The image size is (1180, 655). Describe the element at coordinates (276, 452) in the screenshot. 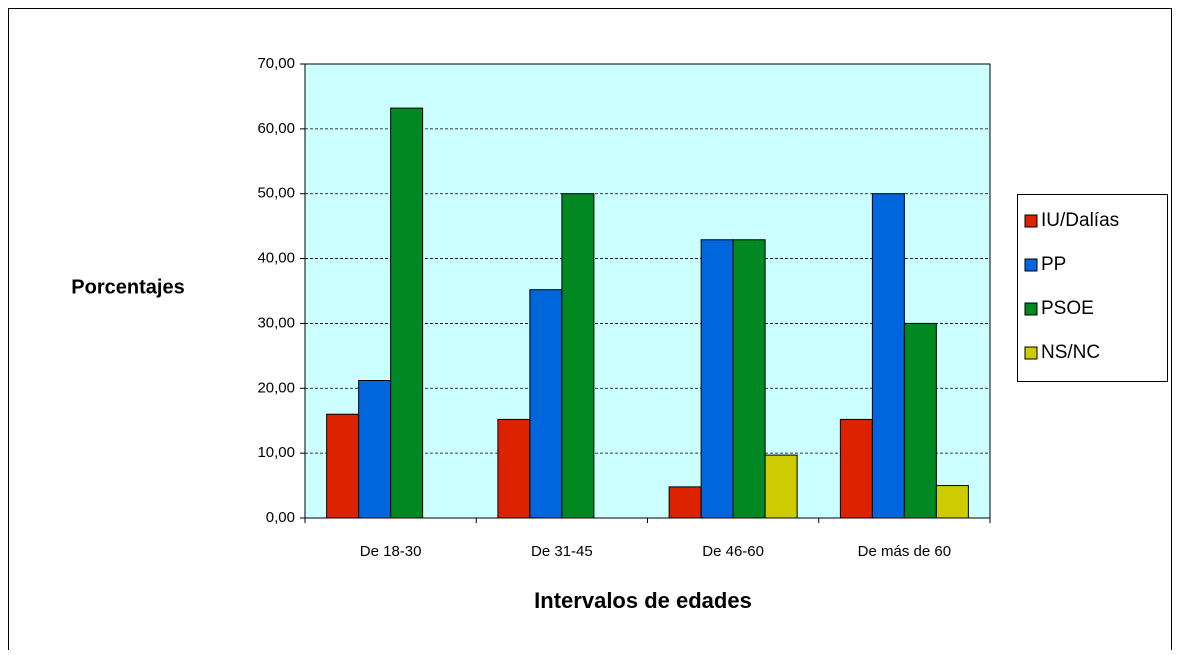

I see `y-tick-label: 10,00` at that location.